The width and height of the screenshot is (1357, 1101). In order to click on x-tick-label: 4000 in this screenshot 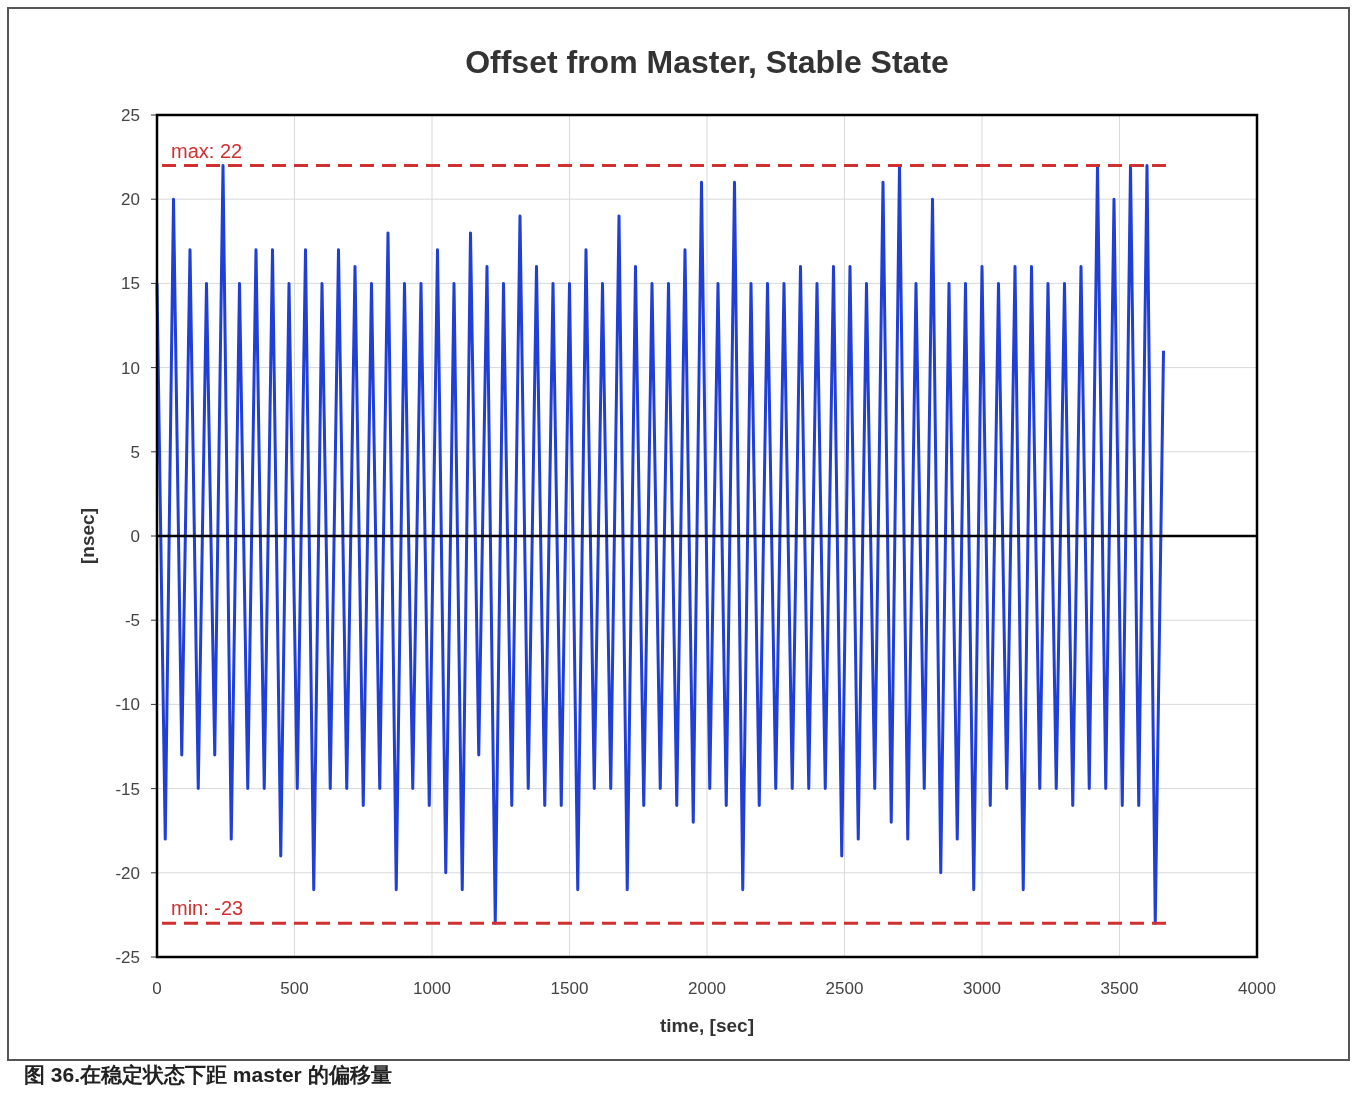, I will do `click(1257, 988)`.